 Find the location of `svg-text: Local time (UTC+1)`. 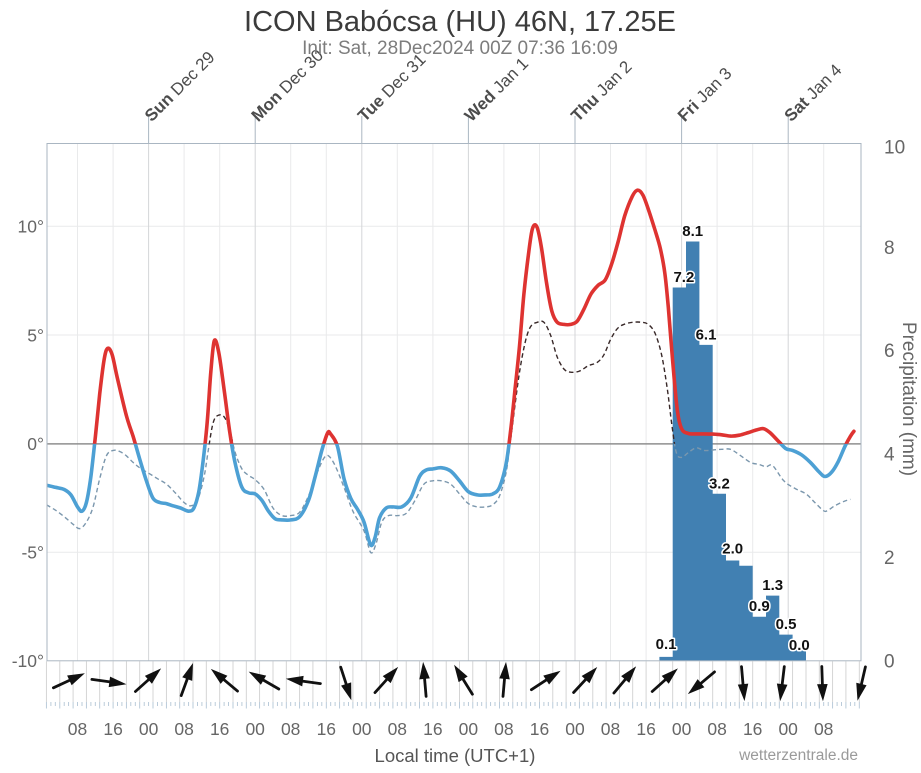

svg-text: Local time (UTC+1) is located at coordinates (455, 755).